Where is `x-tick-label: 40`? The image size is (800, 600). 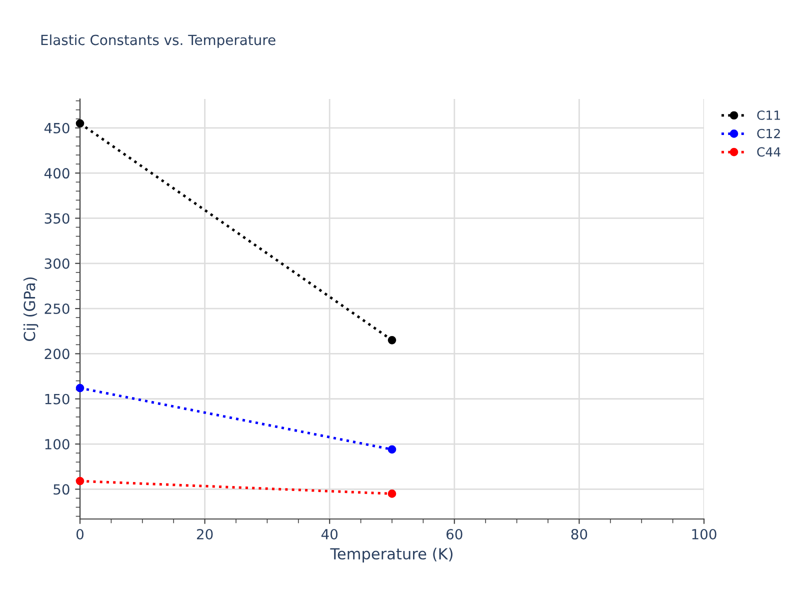
x-tick-label: 40 is located at coordinates (329, 534).